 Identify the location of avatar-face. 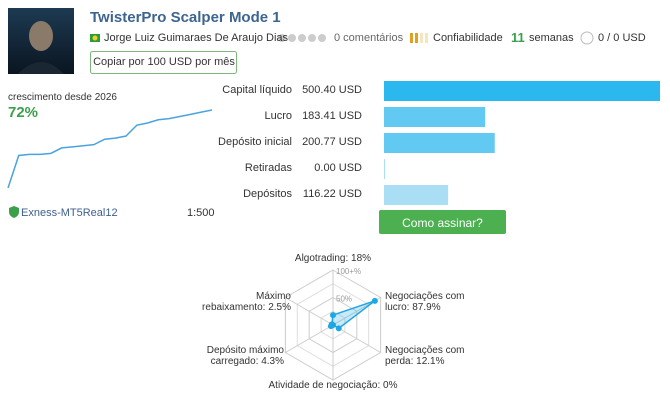
(41, 36).